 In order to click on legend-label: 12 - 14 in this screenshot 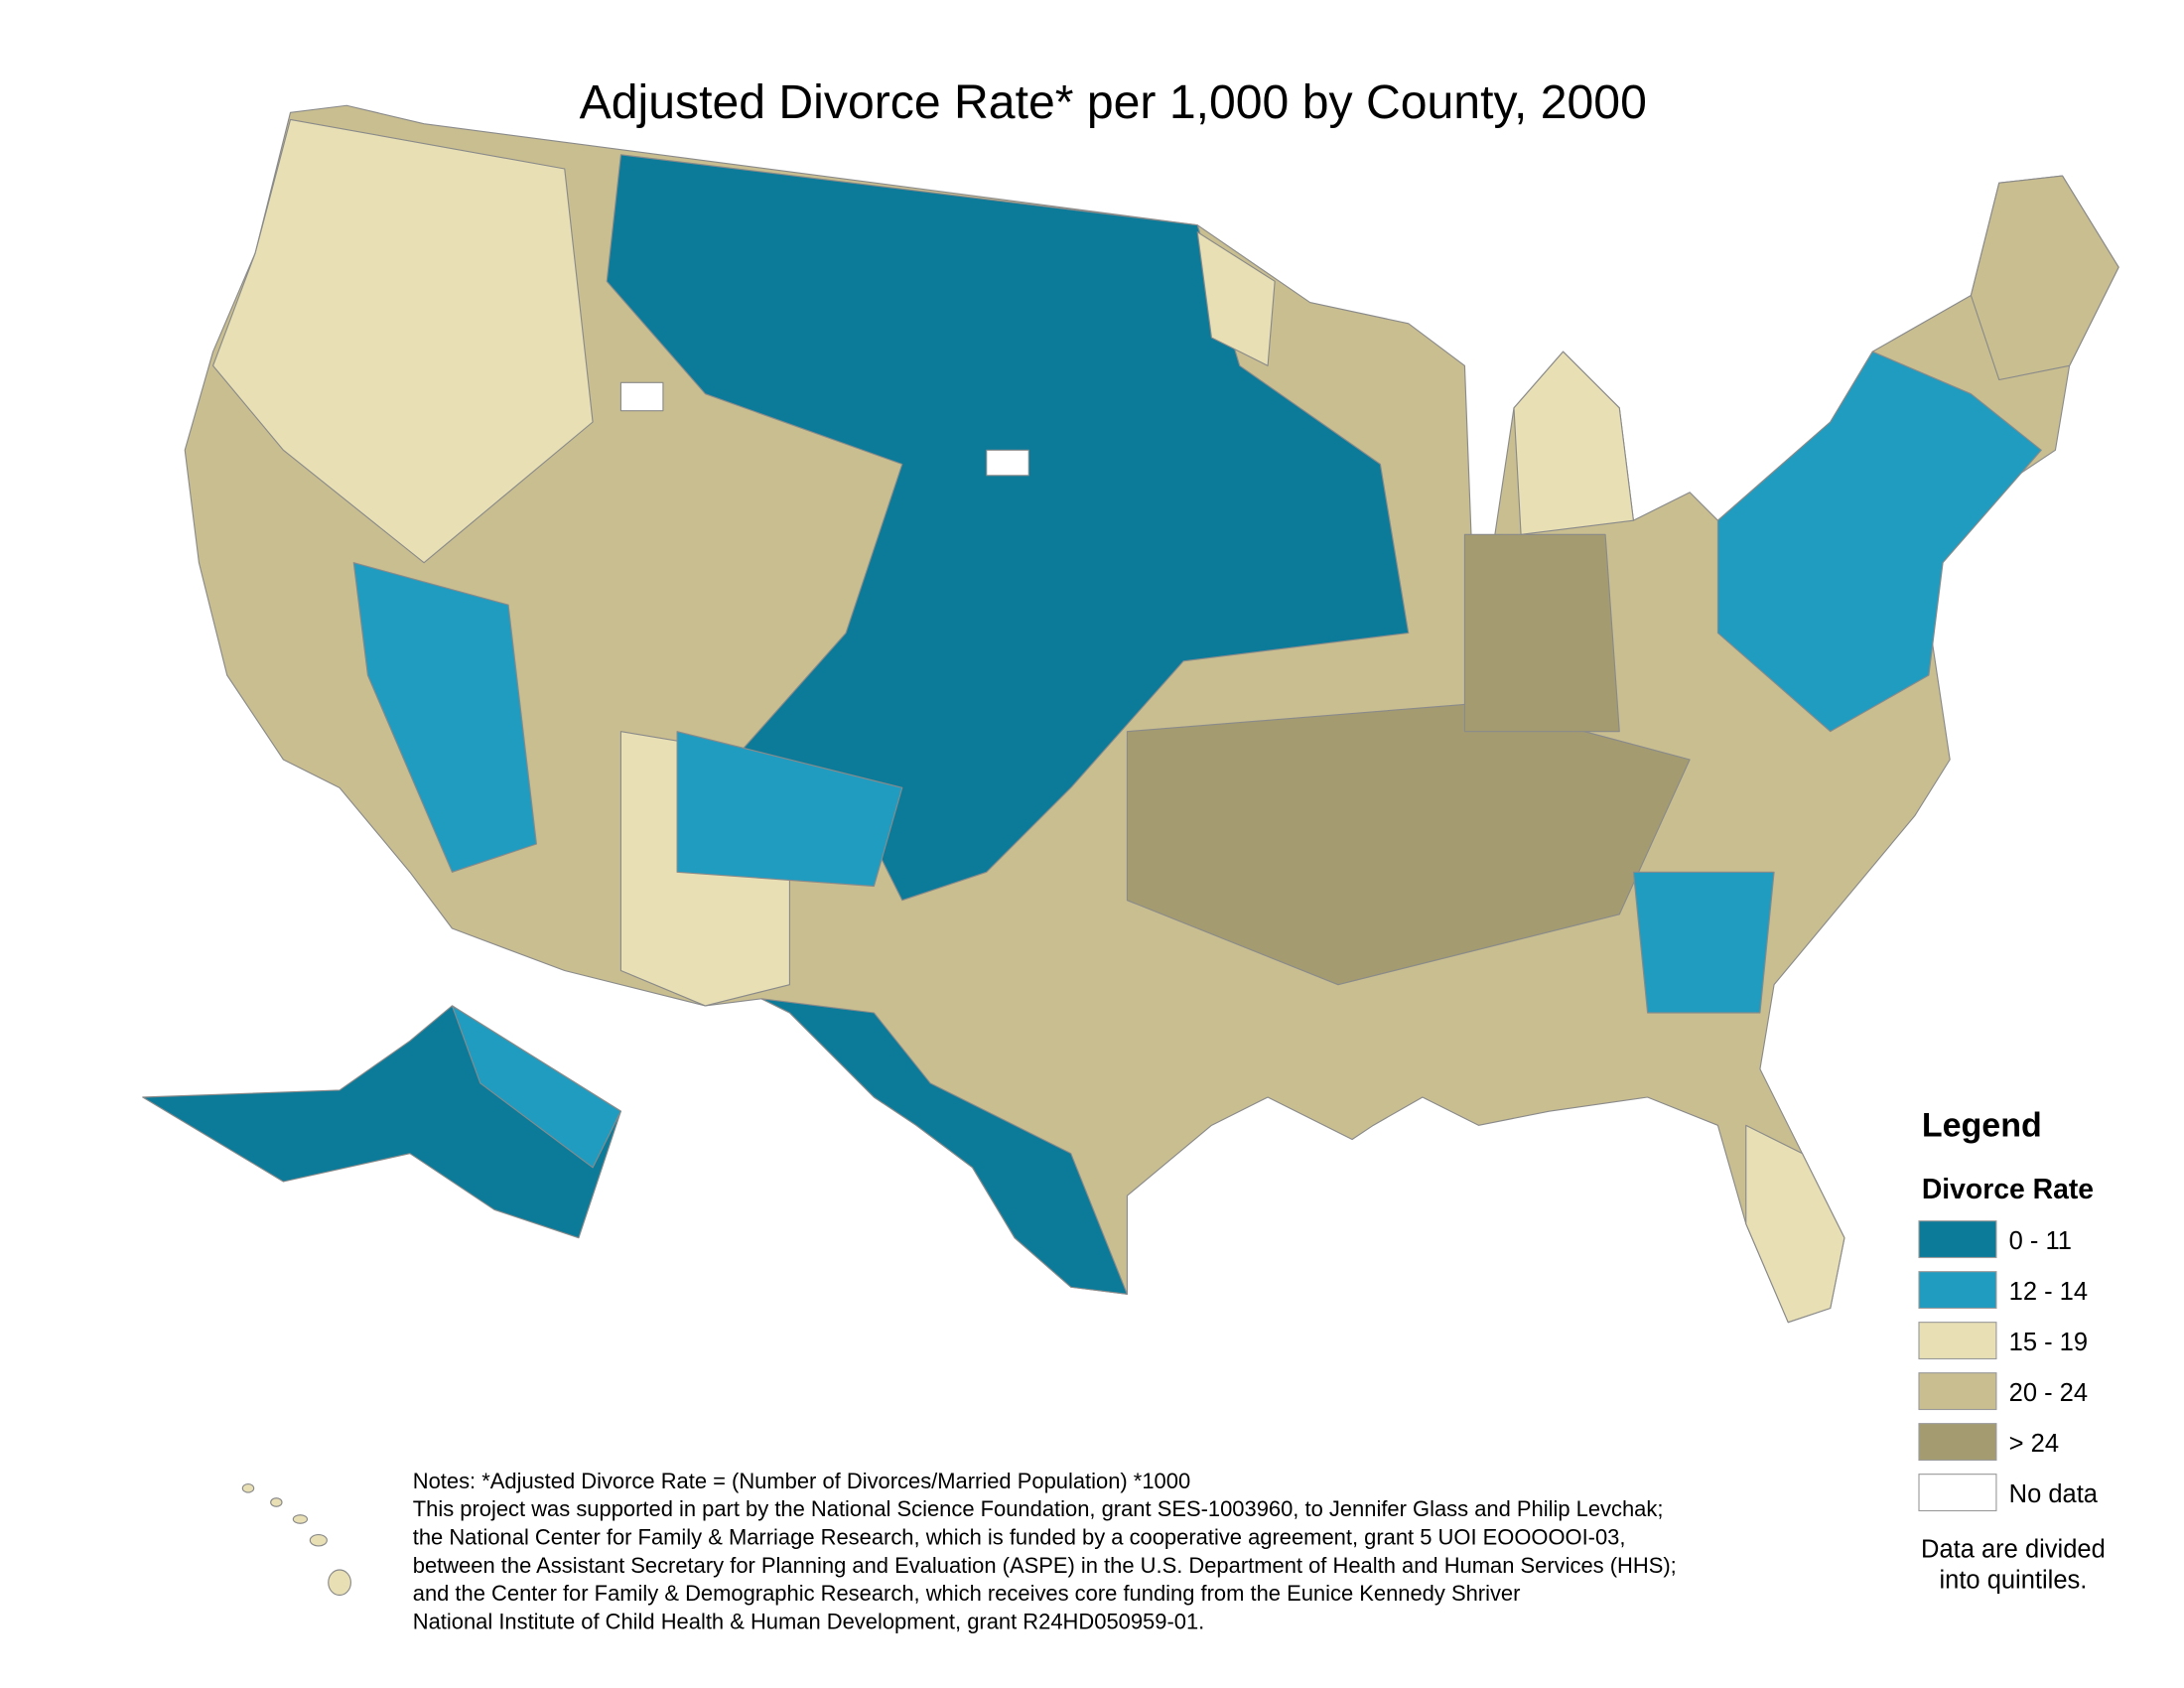, I will do `click(2048, 1292)`.